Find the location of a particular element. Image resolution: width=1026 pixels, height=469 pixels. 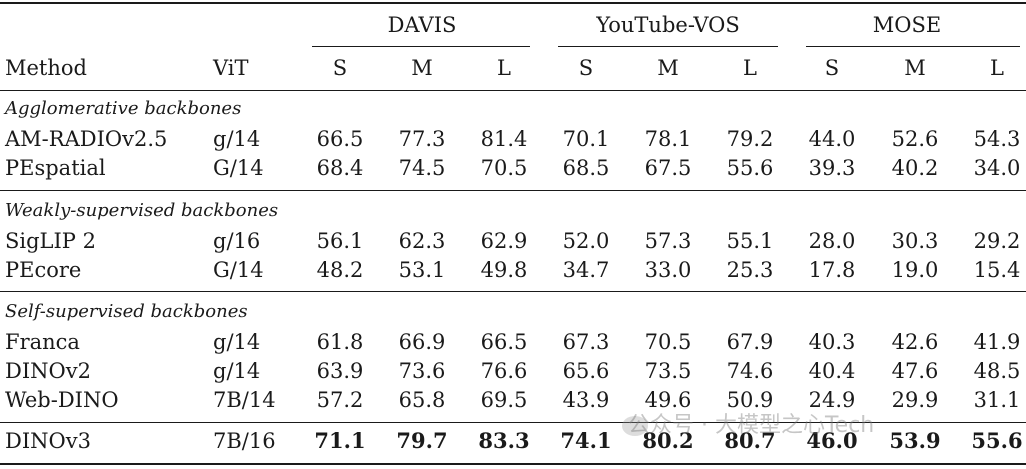

table-cell: 66.9 is located at coordinates (422, 342).